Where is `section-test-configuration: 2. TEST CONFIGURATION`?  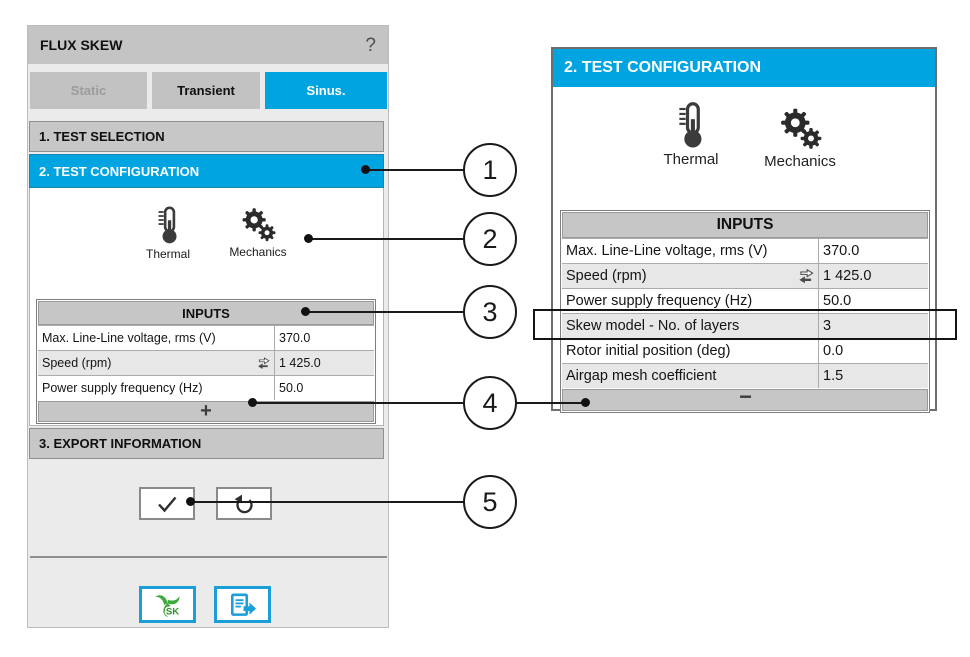
section-test-configuration: 2. TEST CONFIGURATION is located at coordinates (206, 171).